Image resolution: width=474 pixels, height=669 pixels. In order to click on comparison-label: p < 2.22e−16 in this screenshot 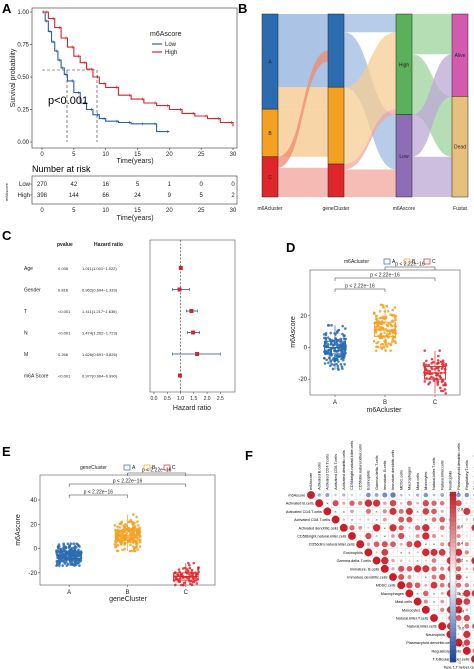, I will do `click(99, 493)`.